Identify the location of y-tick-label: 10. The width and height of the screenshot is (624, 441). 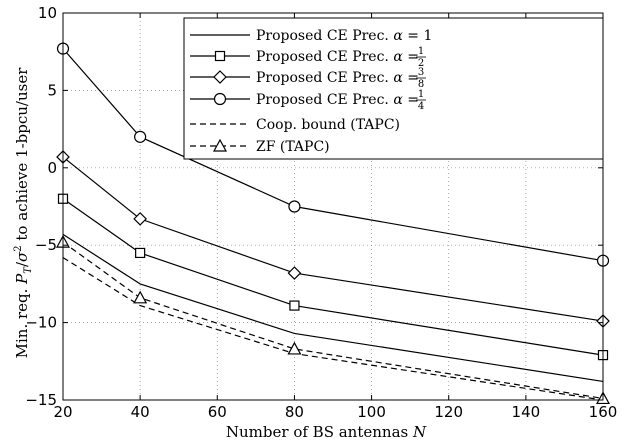
(47, 13).